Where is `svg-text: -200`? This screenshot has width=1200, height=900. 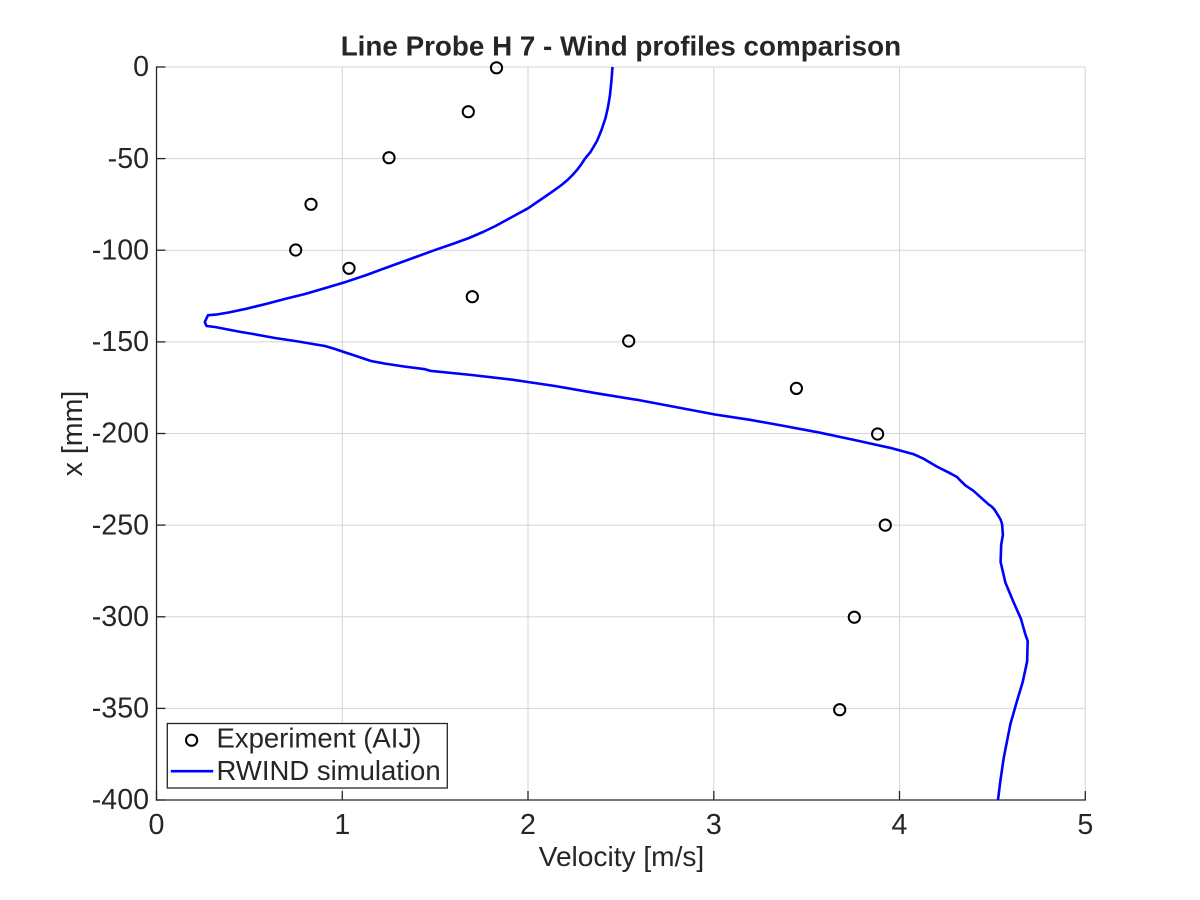 svg-text: -200 is located at coordinates (120, 434).